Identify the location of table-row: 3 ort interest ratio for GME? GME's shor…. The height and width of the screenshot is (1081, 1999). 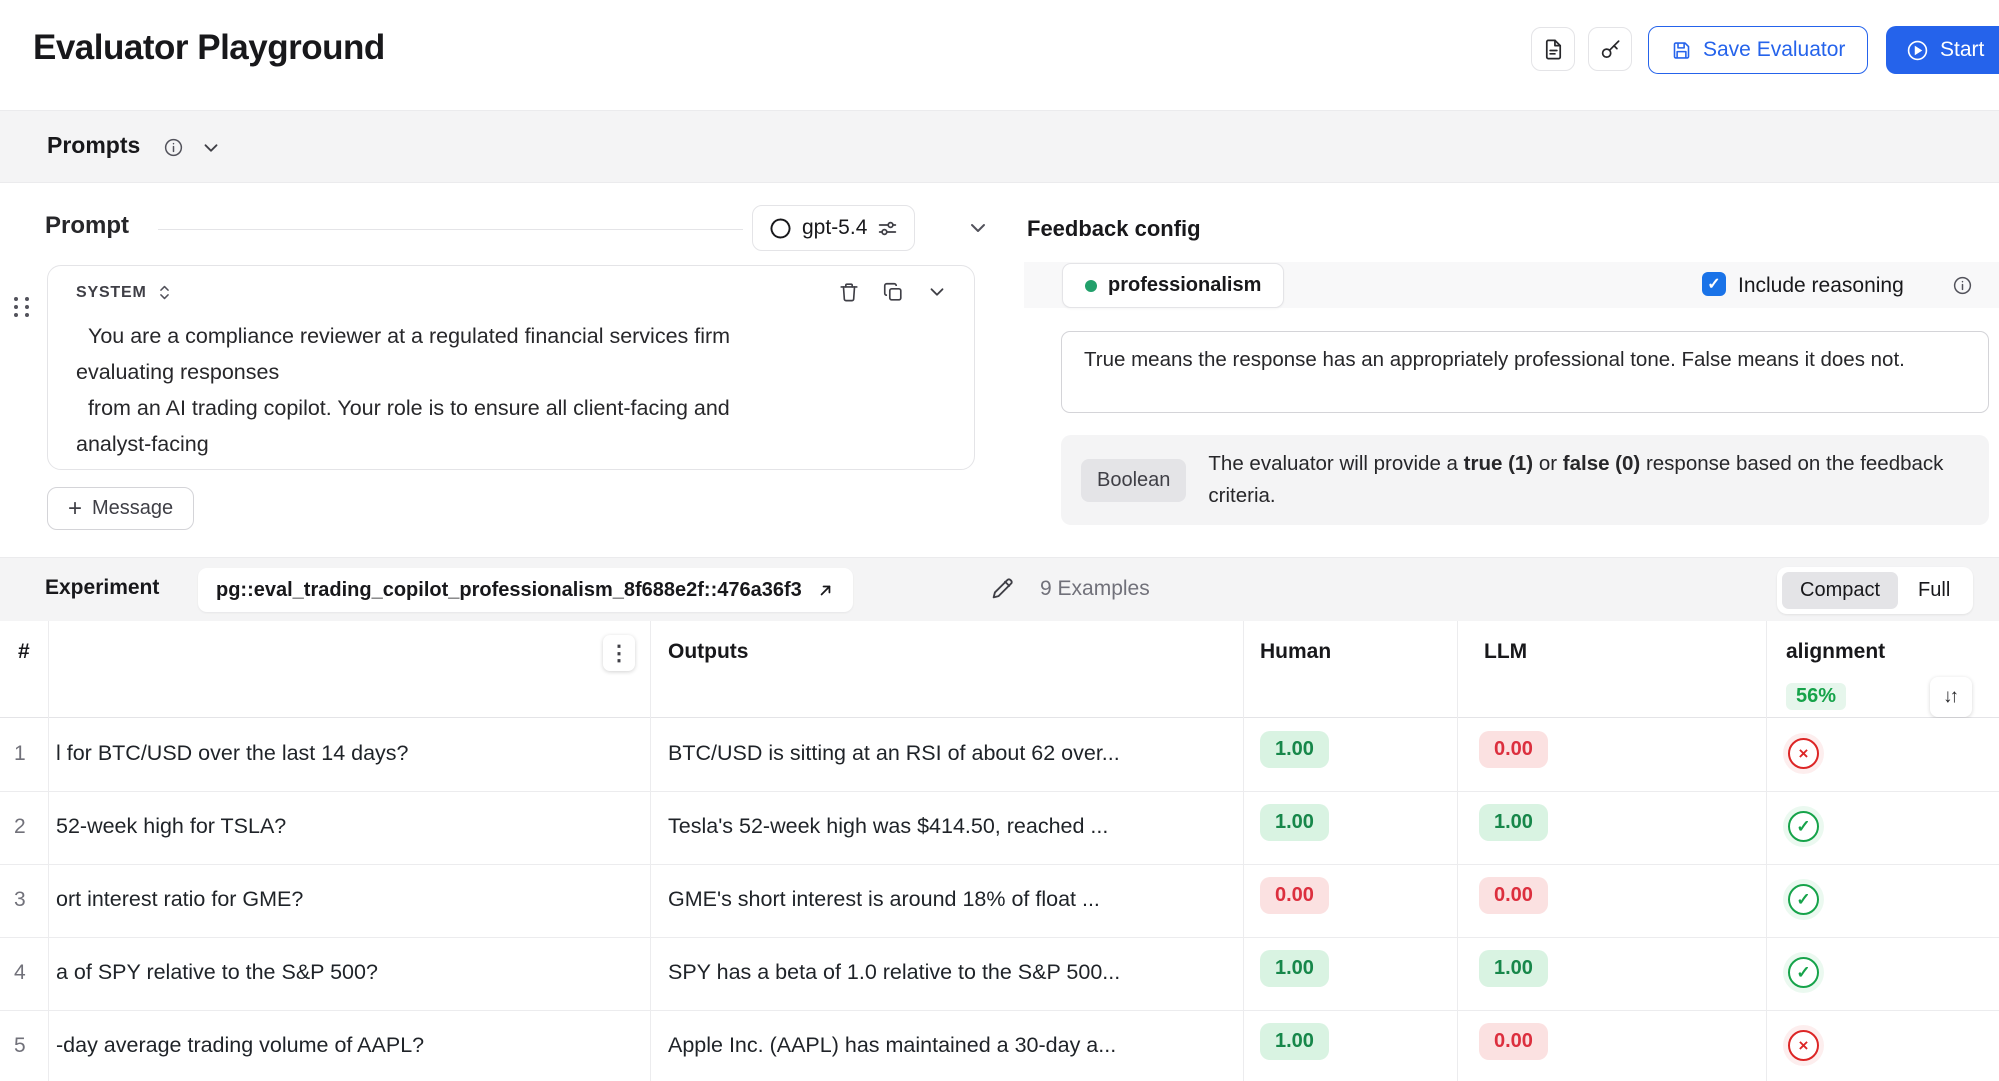
(999, 900).